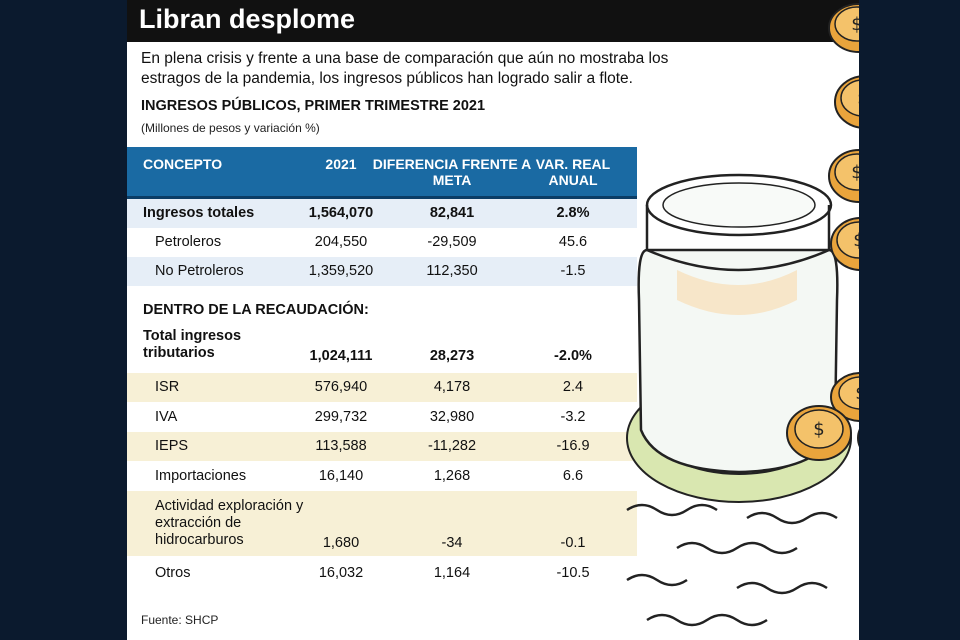 The image size is (960, 640). What do you see at coordinates (166, 417) in the screenshot?
I see `row-concepto: IVA` at bounding box center [166, 417].